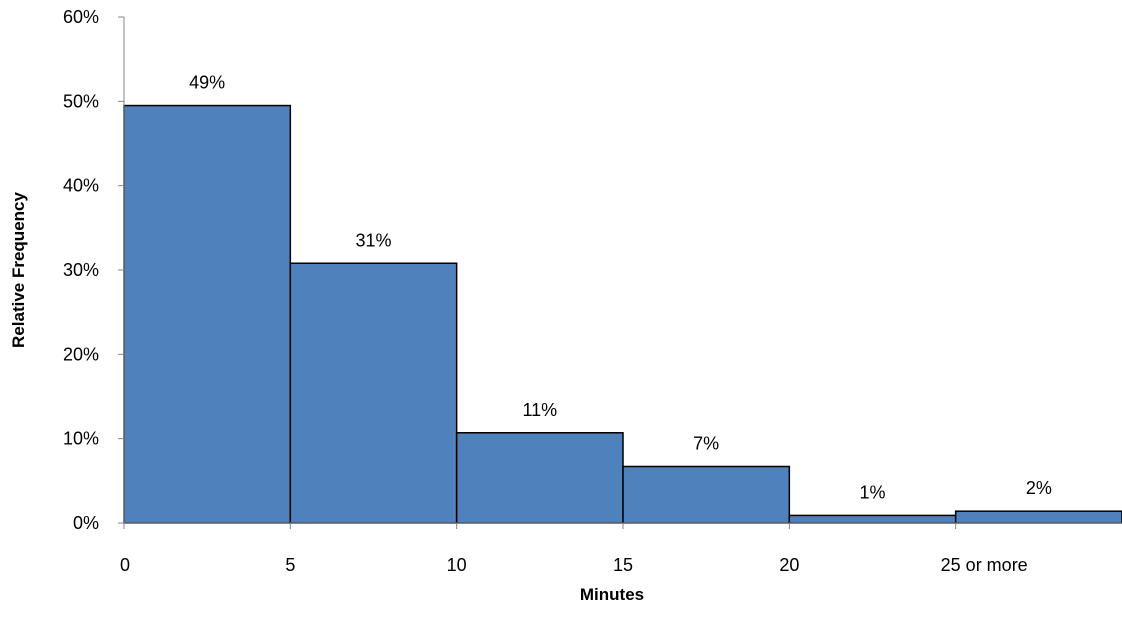 The height and width of the screenshot is (633, 1122). I want to click on data-label-4: 1%, so click(872, 492).